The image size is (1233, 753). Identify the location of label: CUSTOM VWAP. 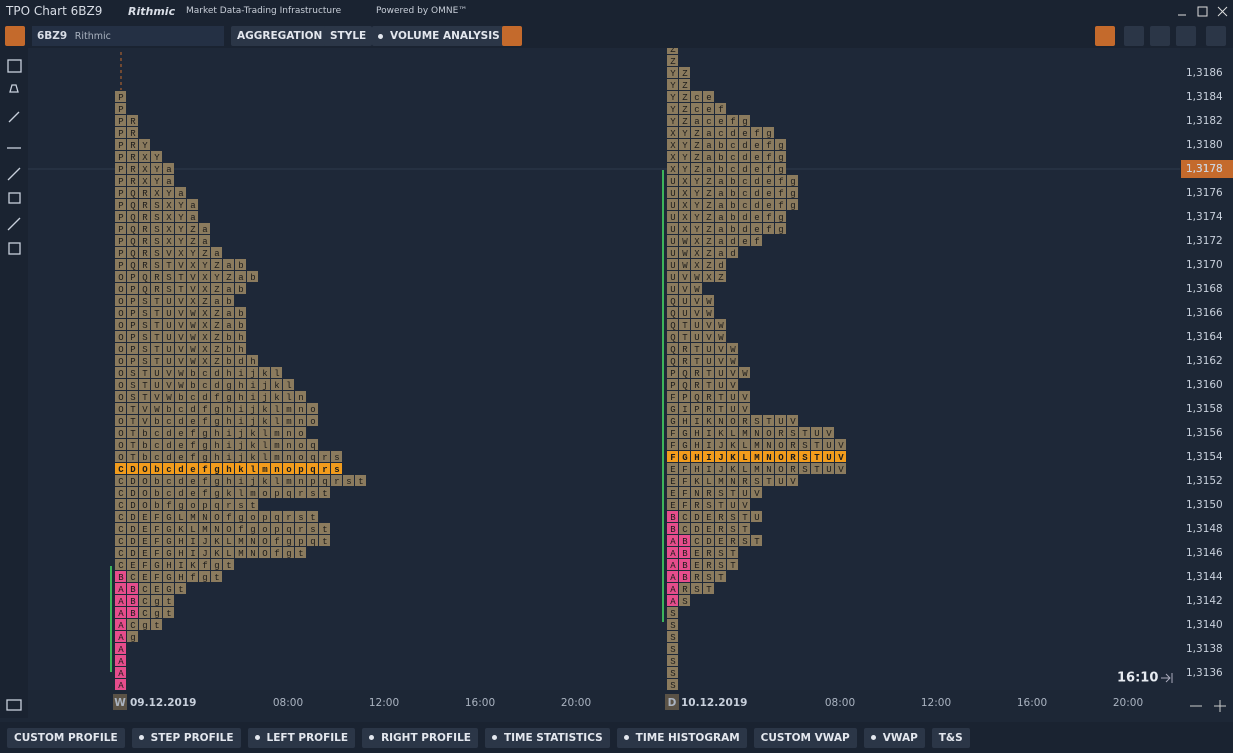
(805, 737).